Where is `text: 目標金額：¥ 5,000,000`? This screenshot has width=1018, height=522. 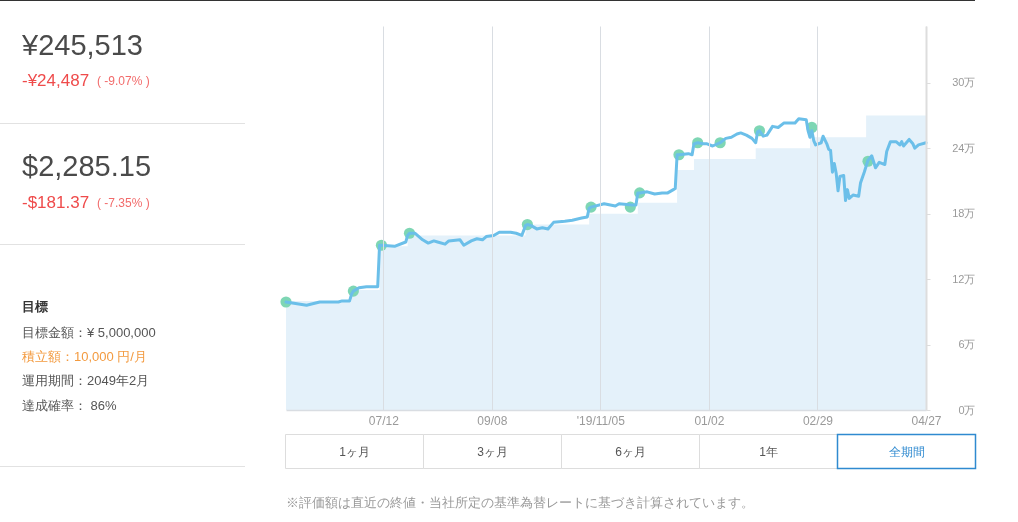
text: 目標金額：¥ 5,000,000 is located at coordinates (89, 332).